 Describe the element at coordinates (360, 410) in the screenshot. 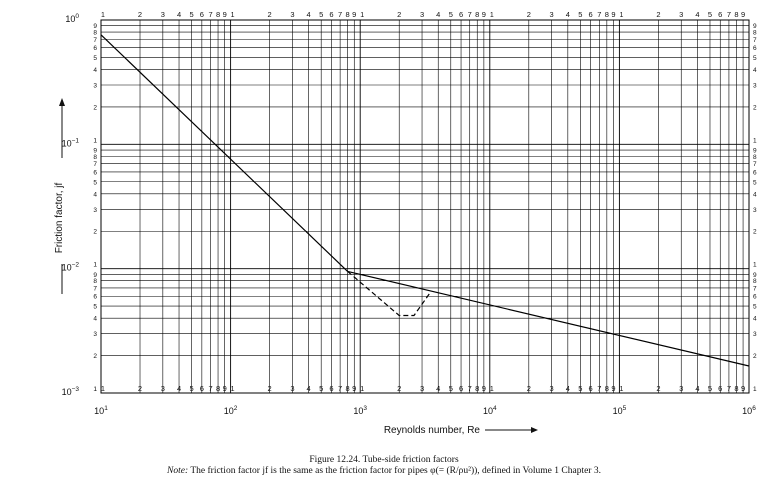

I see `x-major-tick-label: 10³` at that location.